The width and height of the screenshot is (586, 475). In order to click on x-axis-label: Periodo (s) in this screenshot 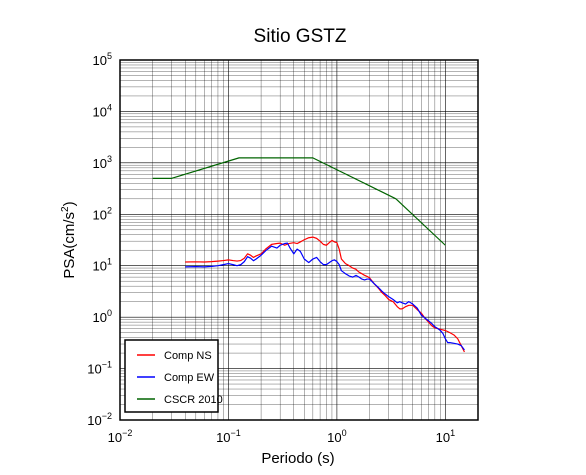, I will do `click(297, 458)`.